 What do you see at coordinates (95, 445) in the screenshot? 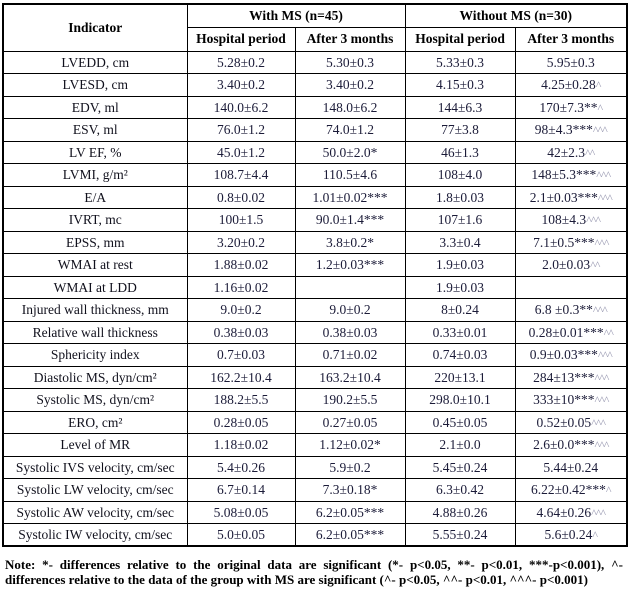
I see `indicator-cell: Level of MR` at bounding box center [95, 445].